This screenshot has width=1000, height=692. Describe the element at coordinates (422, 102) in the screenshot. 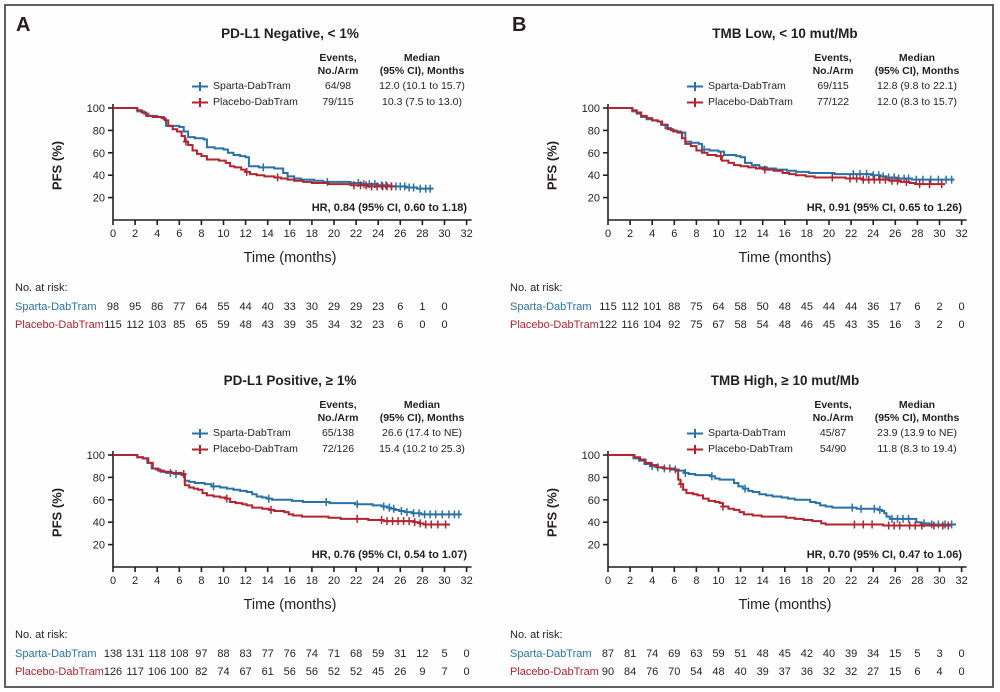

I see `series-median: 10.3 (7.5 to 13.0)` at that location.